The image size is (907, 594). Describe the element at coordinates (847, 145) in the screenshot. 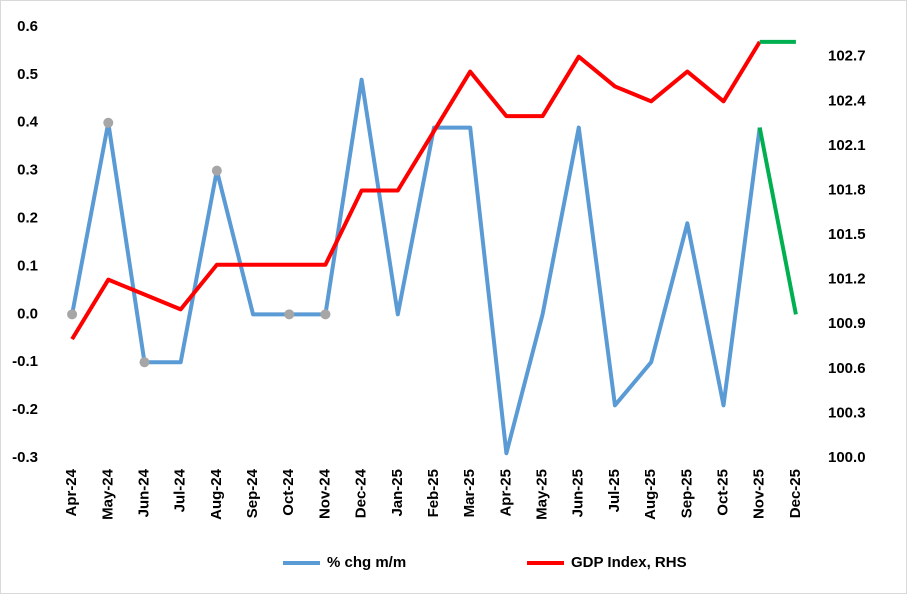

I see `y2-tick-label: 102.1` at that location.